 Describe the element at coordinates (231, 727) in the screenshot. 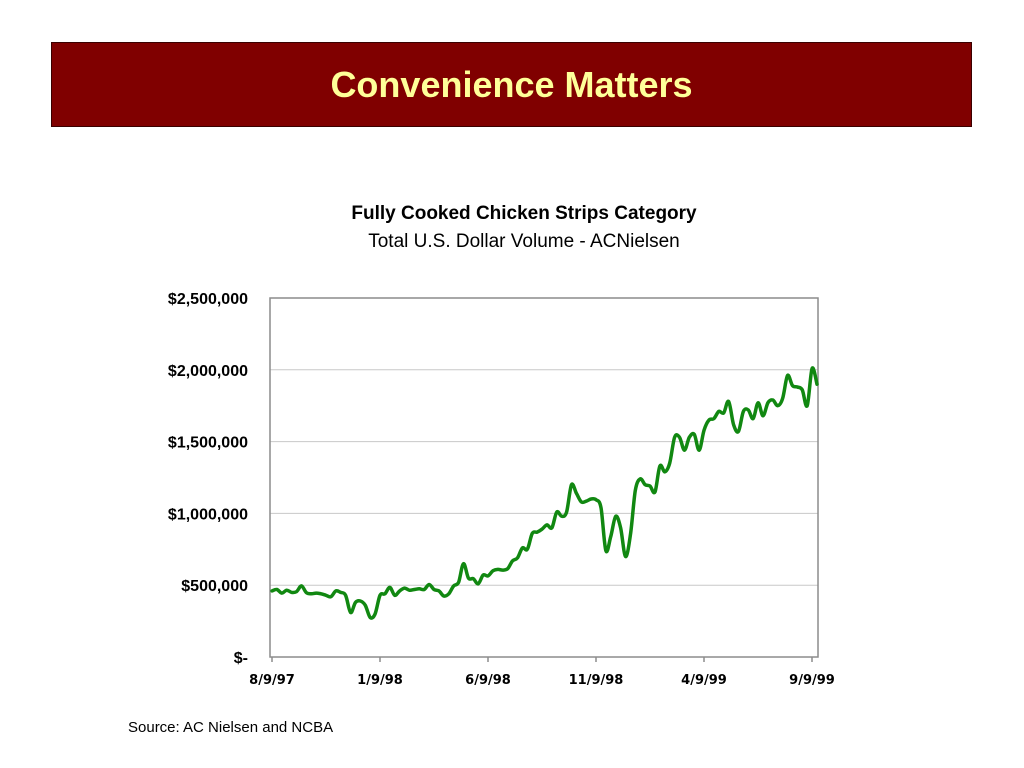

I see `source-note: Source: AC Nielsen and NCBA` at that location.